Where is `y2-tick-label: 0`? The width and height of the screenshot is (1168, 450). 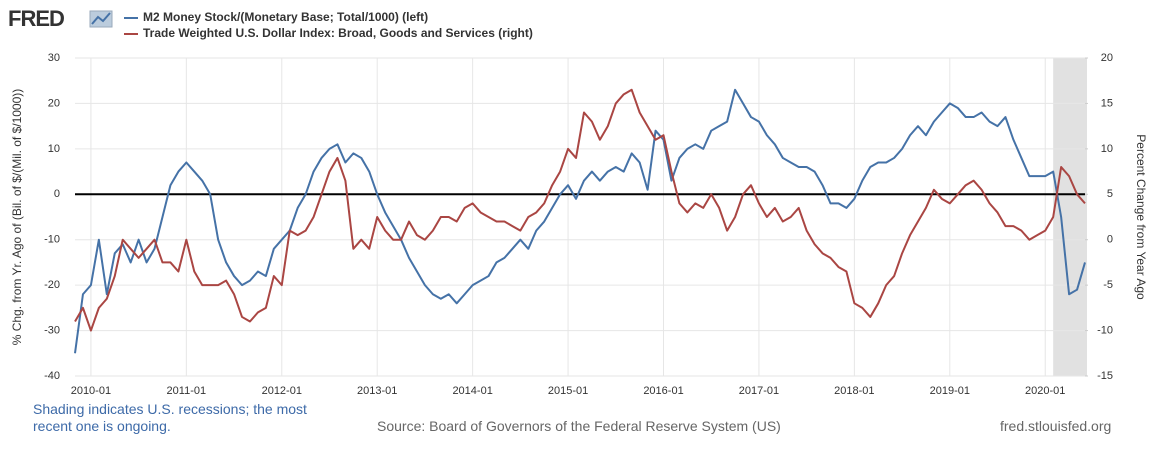 y2-tick-label: 0 is located at coordinates (1110, 240).